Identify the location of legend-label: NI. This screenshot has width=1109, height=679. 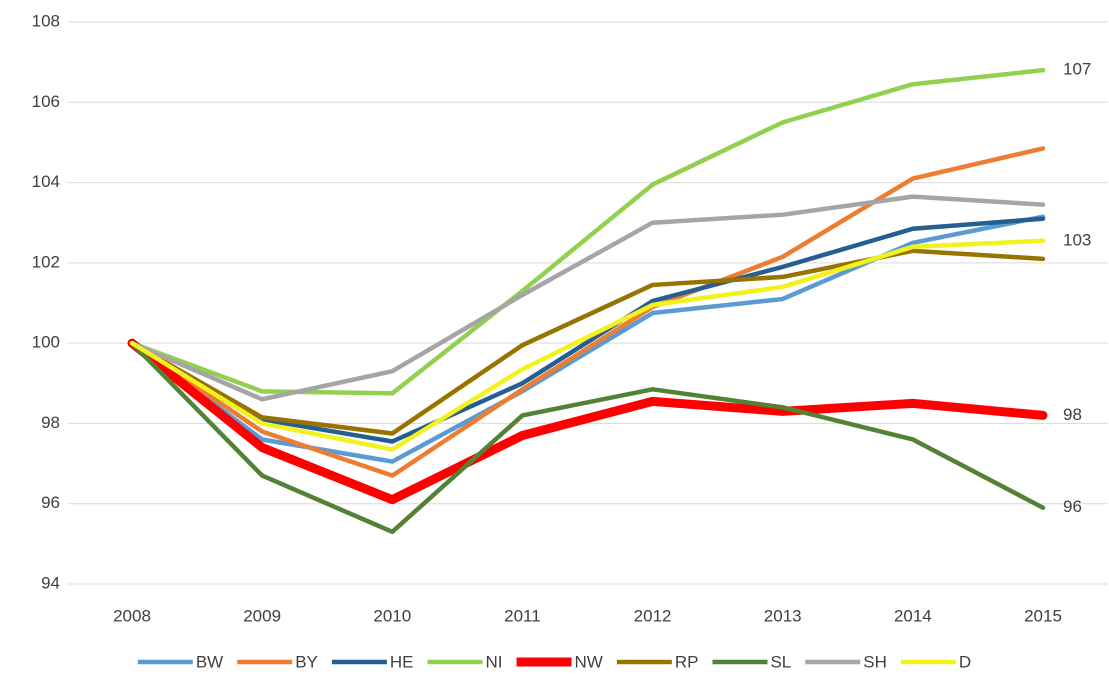
(494, 661).